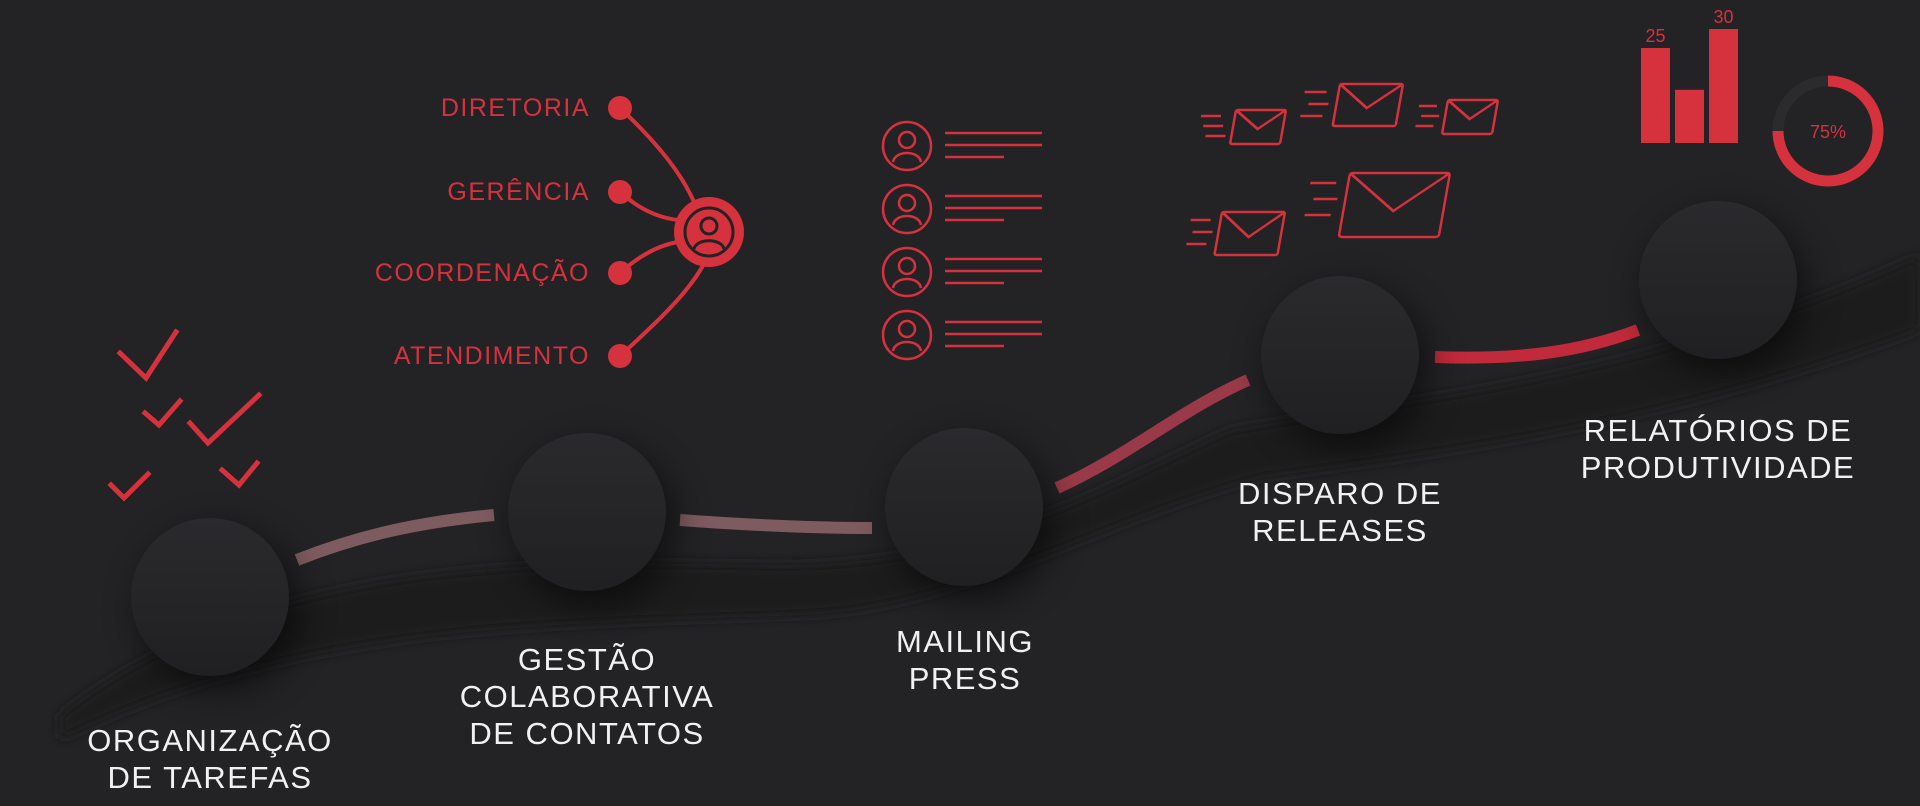  Describe the element at coordinates (491, 356) in the screenshot. I see `org-label-atendimento: ATENDIMENTO` at that location.